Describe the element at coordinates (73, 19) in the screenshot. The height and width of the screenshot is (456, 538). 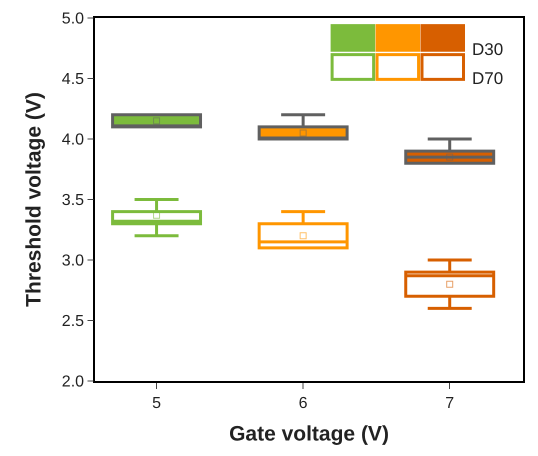
I see `y-tick-label: 5.0` at that location.